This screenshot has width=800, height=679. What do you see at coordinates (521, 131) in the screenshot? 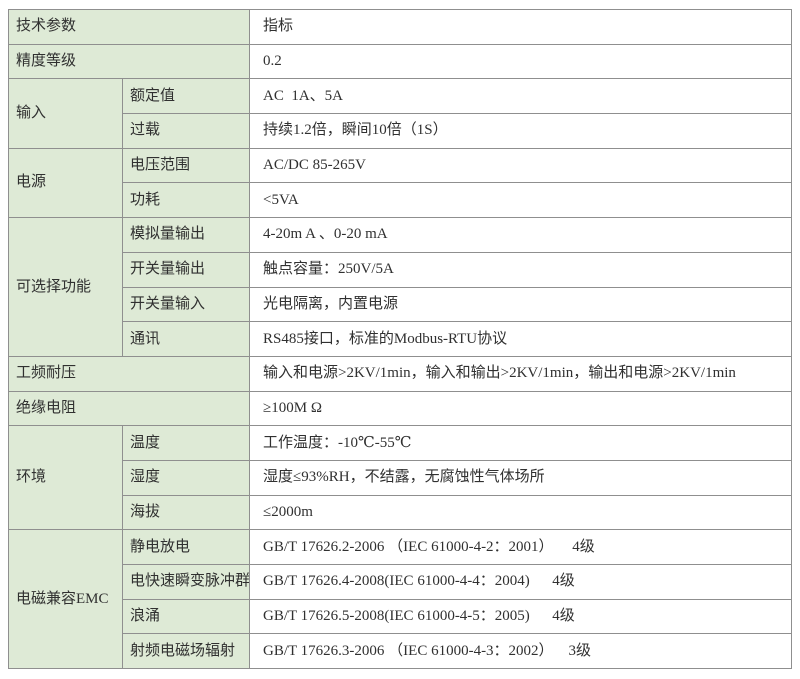
I see `param-value-cell: 持续1.2倍，瞬间10倍（1S）` at bounding box center [521, 131].